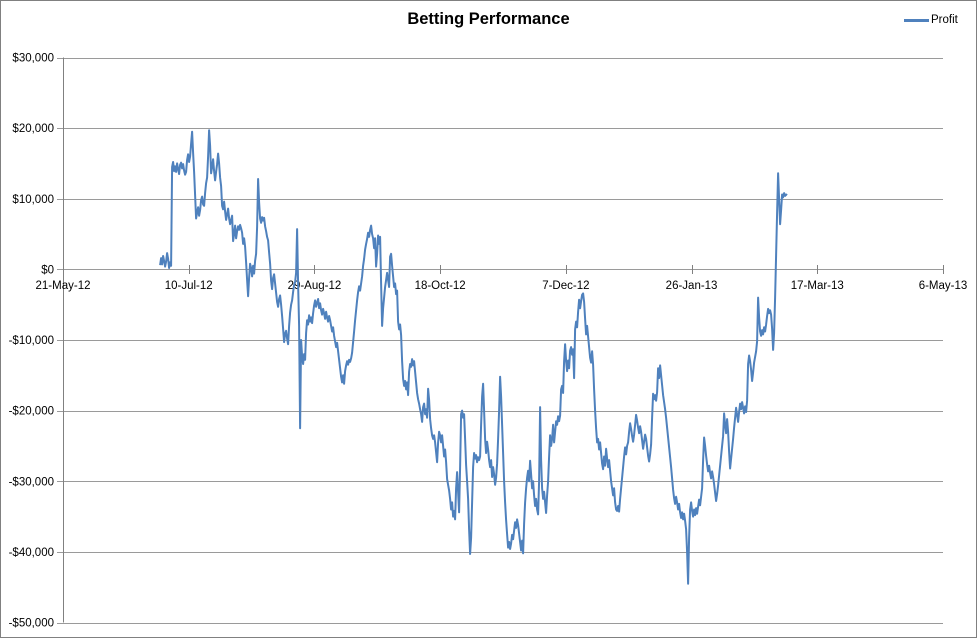 The height and width of the screenshot is (638, 977). What do you see at coordinates (33, 59) in the screenshot?
I see `svg-text: $30,000` at bounding box center [33, 59].